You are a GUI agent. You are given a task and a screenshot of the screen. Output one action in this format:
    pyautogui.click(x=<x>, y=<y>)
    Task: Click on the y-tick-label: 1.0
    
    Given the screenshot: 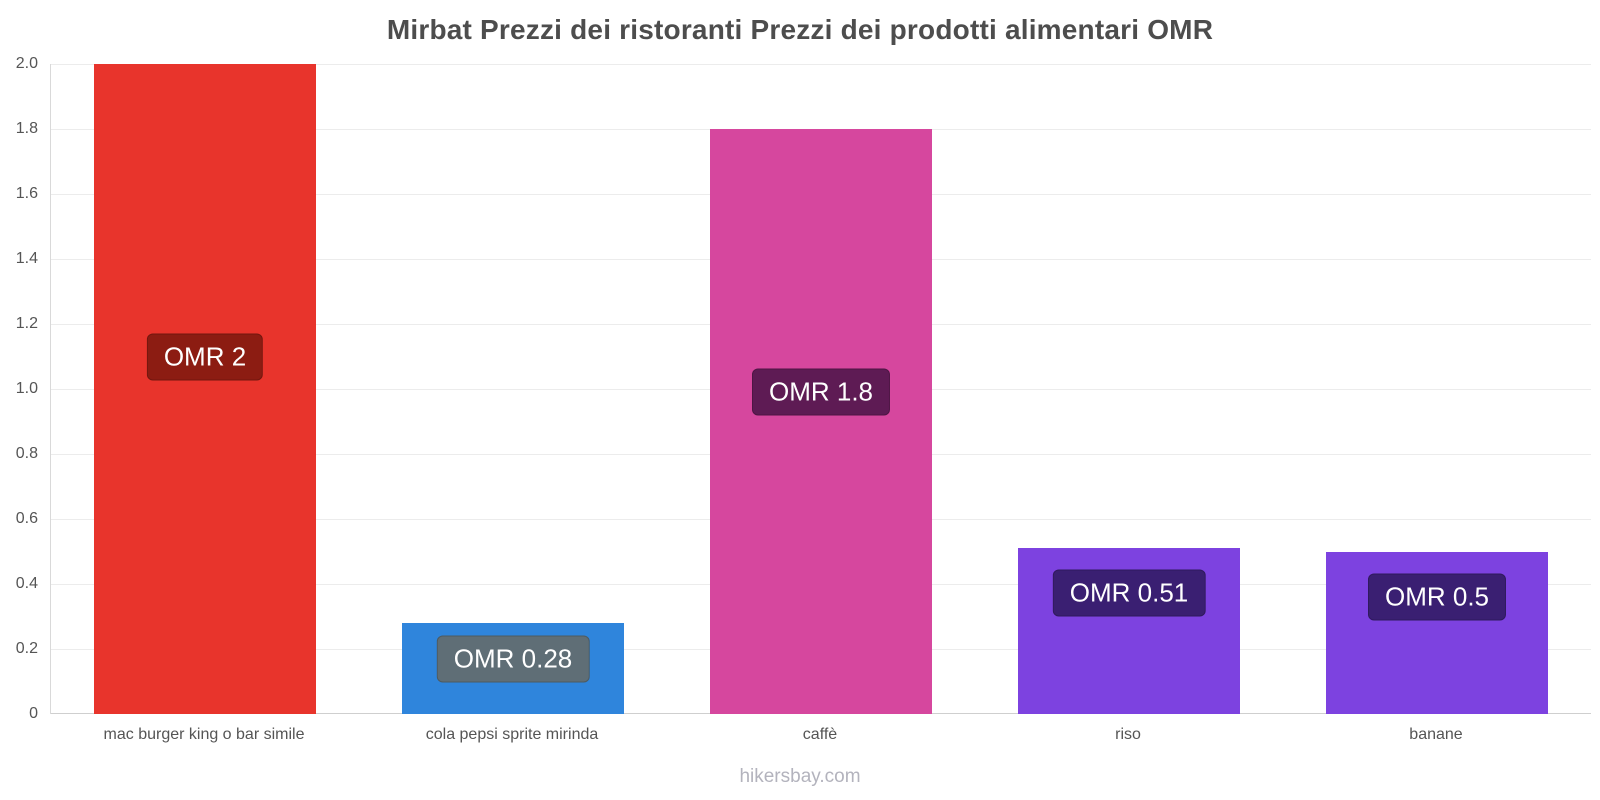 What is the action you would take?
    pyautogui.click(x=26, y=388)
    